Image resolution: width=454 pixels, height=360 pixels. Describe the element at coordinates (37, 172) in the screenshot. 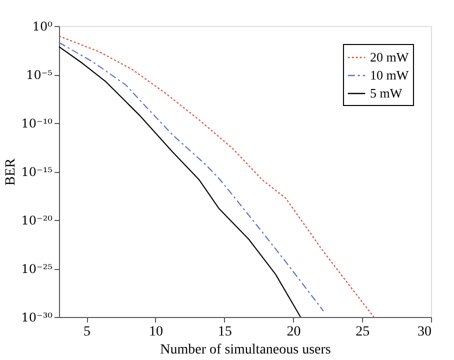

I see `y-tick-label: 10⁻¹⁵` at that location.